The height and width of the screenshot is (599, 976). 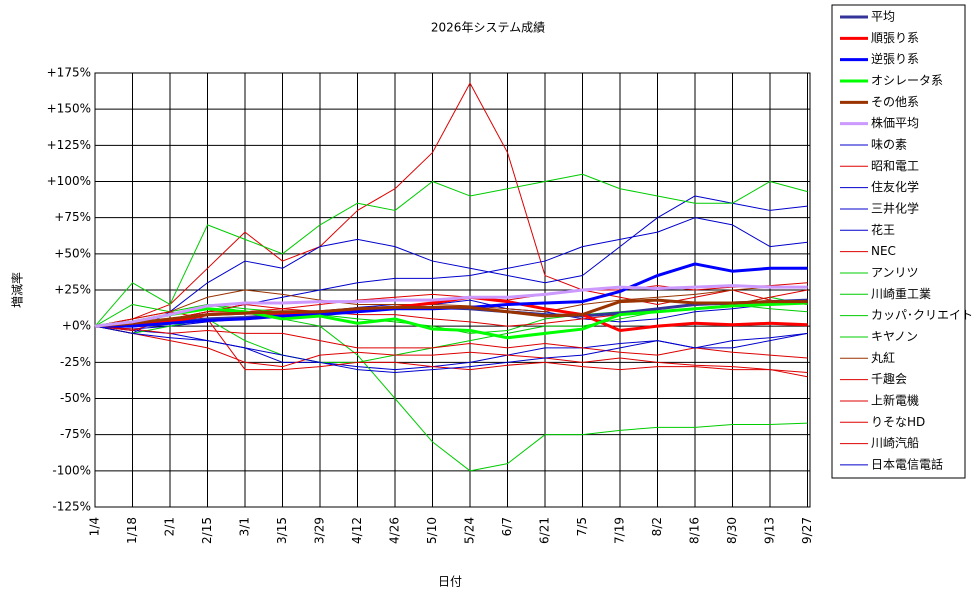 What do you see at coordinates (450, 582) in the screenshot?
I see `x-axis-label: 日付` at bounding box center [450, 582].